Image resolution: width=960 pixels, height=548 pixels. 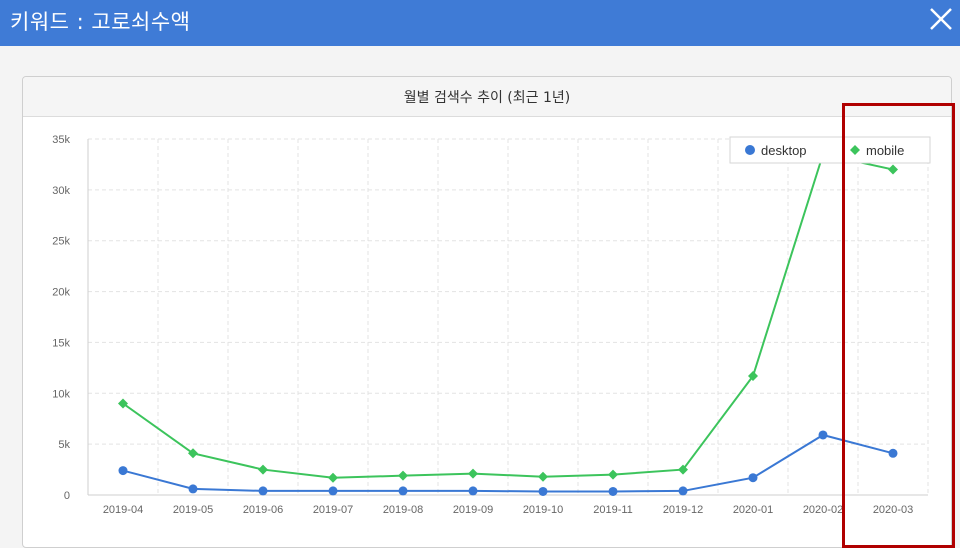 I want to click on x-tick-label: 2019-04, so click(x=123, y=510).